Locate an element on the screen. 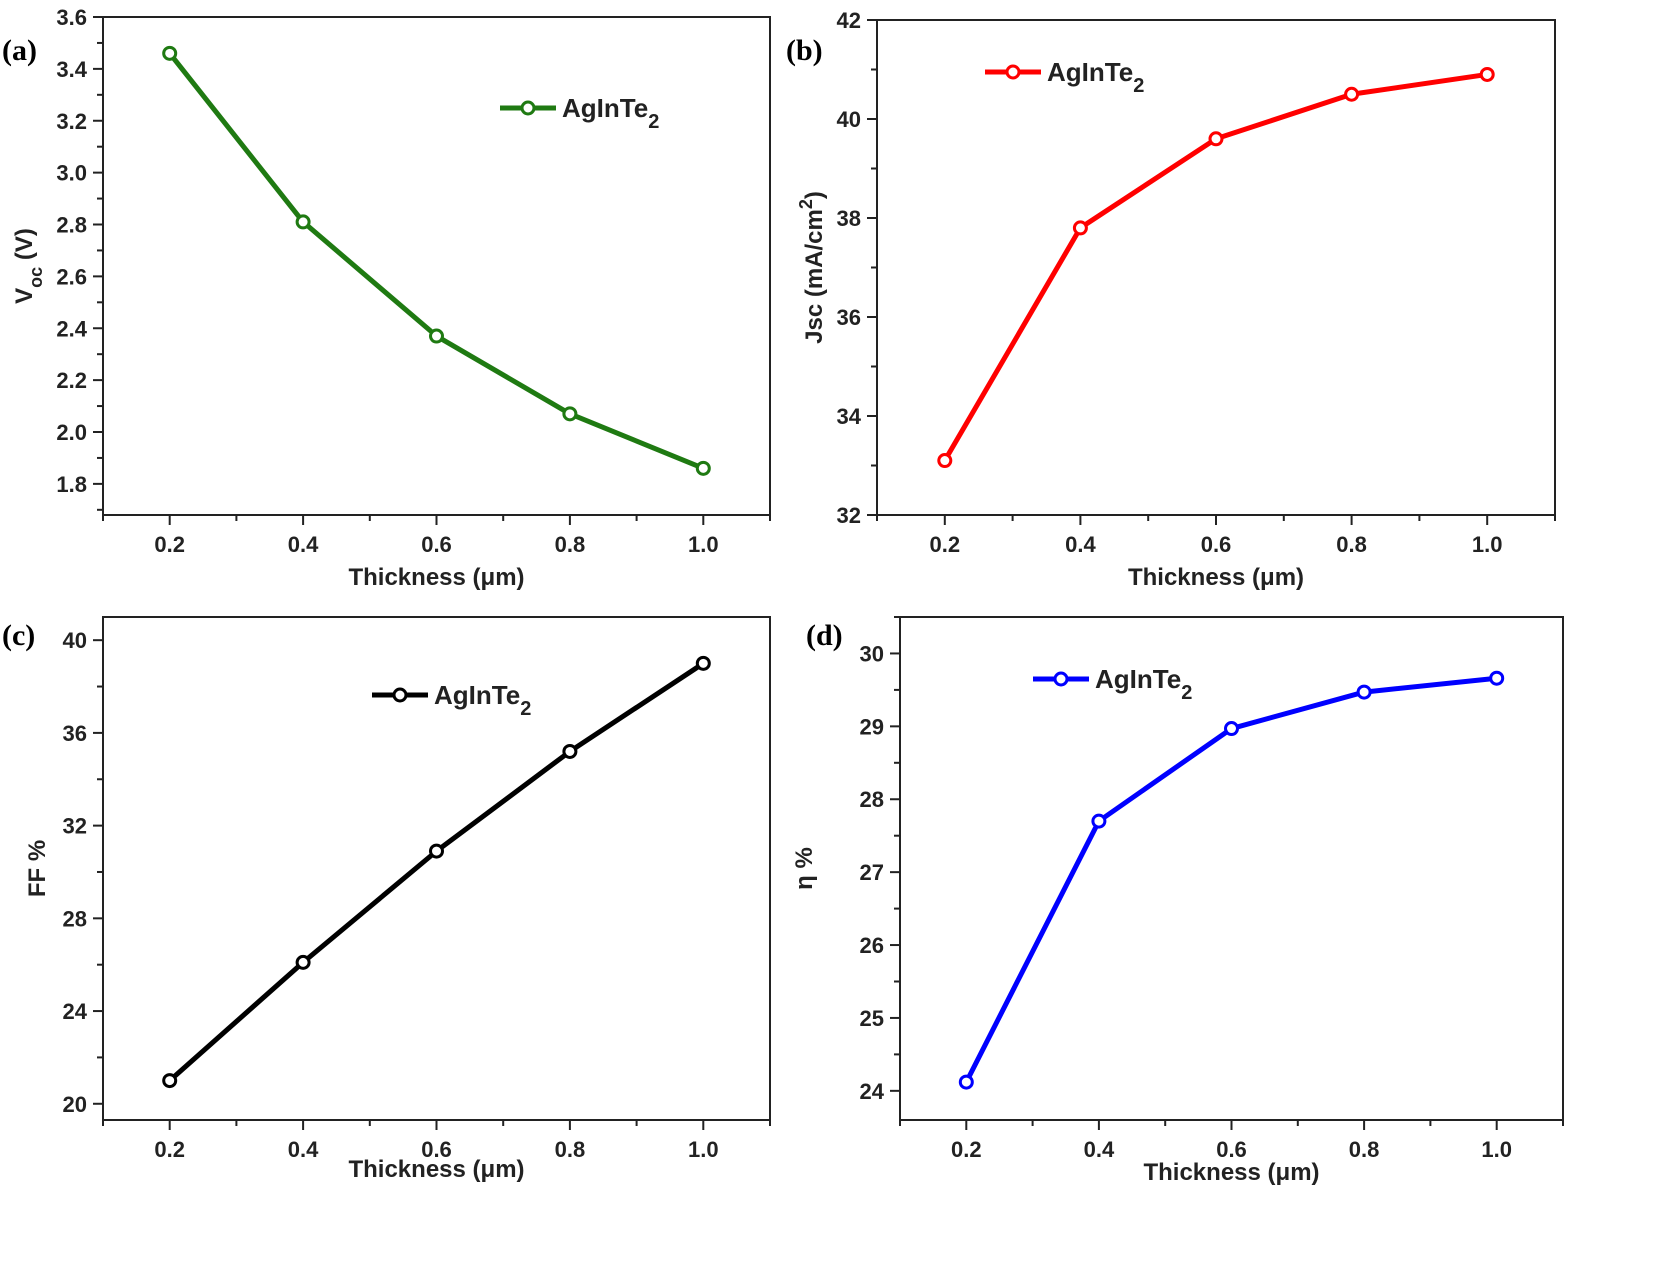  y-tick-label: 3.6 is located at coordinates (71, 17).